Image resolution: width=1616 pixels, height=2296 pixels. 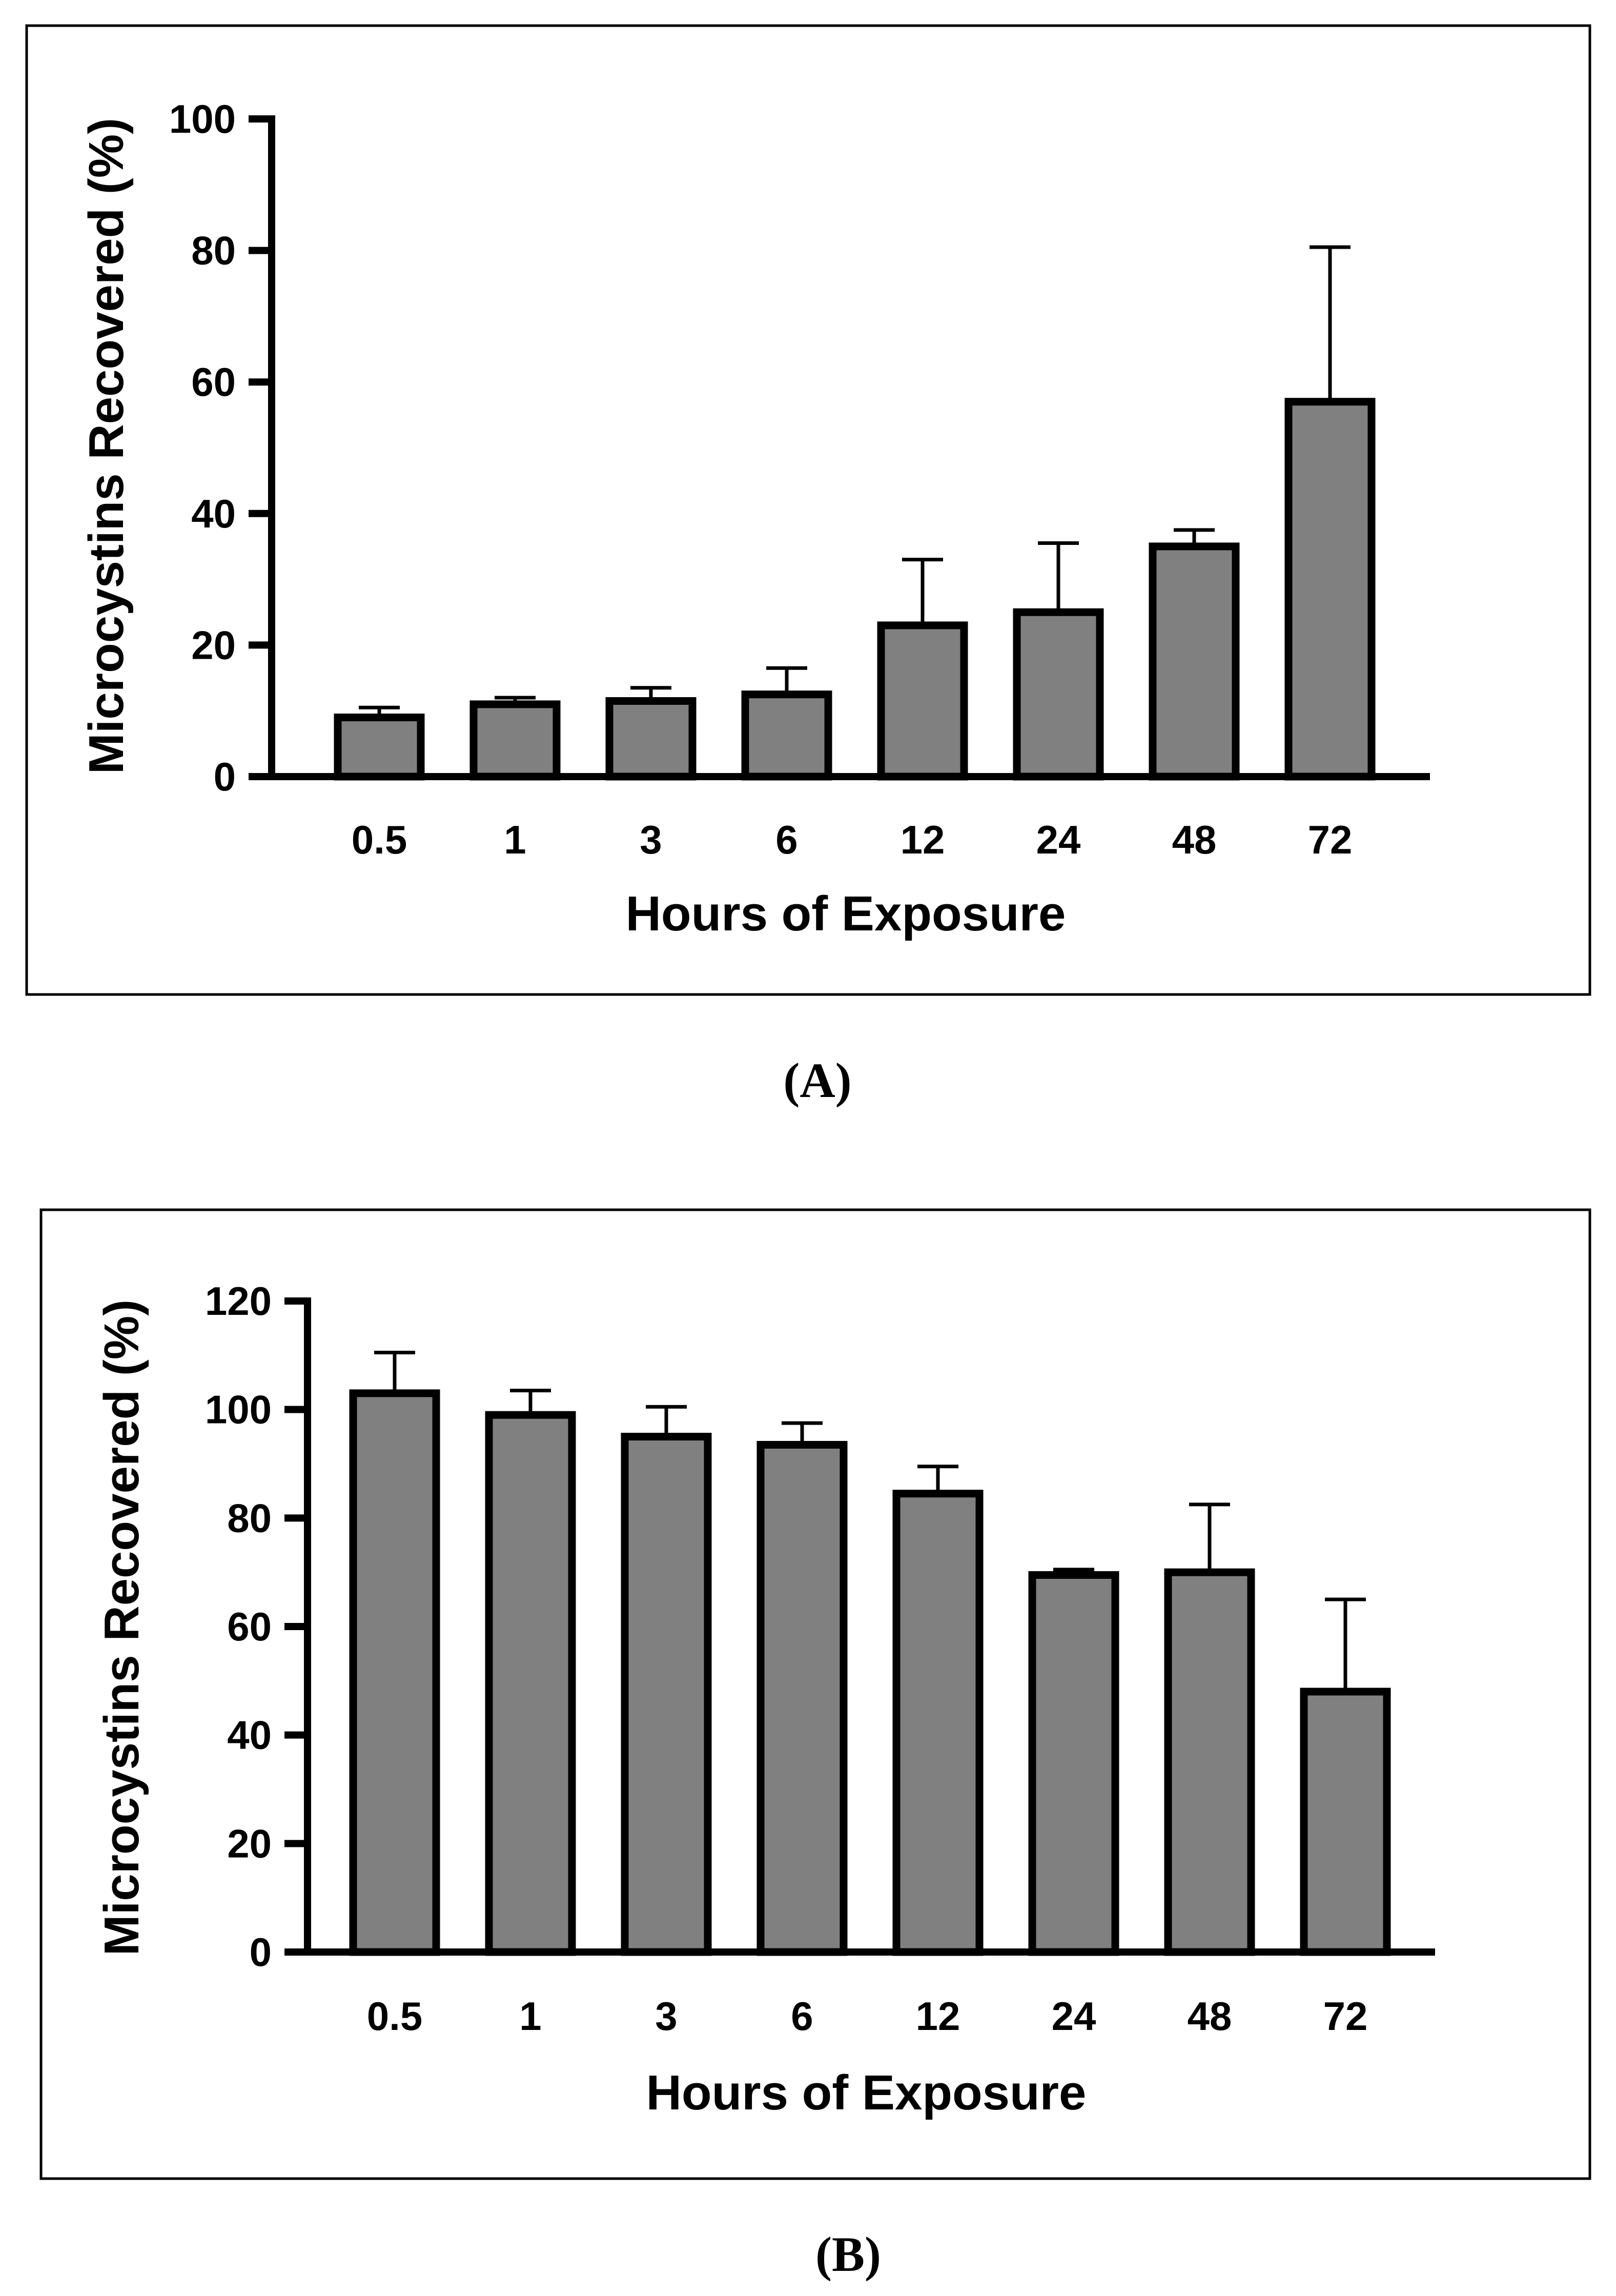 What do you see at coordinates (817, 1080) in the screenshot?
I see `panel-a-caption: (A)` at bounding box center [817, 1080].